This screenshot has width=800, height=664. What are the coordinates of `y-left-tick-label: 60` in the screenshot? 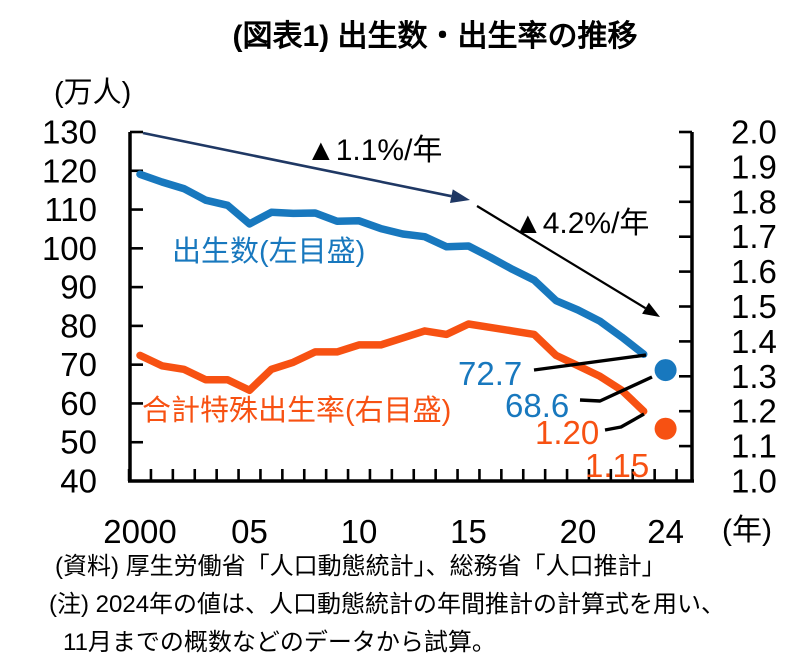 It's located at (78, 403).